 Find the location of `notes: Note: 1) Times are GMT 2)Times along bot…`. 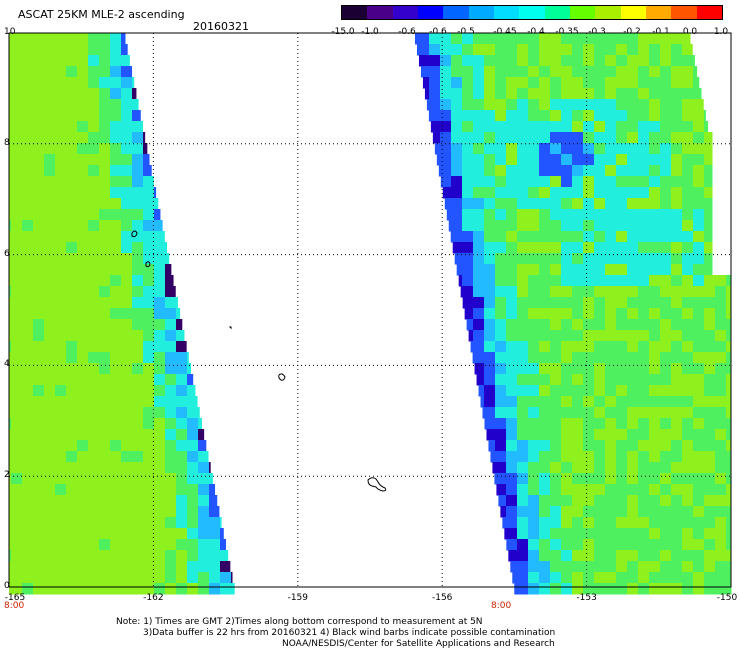

notes: Note: 1) Times are GMT 2)Times along bot… is located at coordinates (335, 633).